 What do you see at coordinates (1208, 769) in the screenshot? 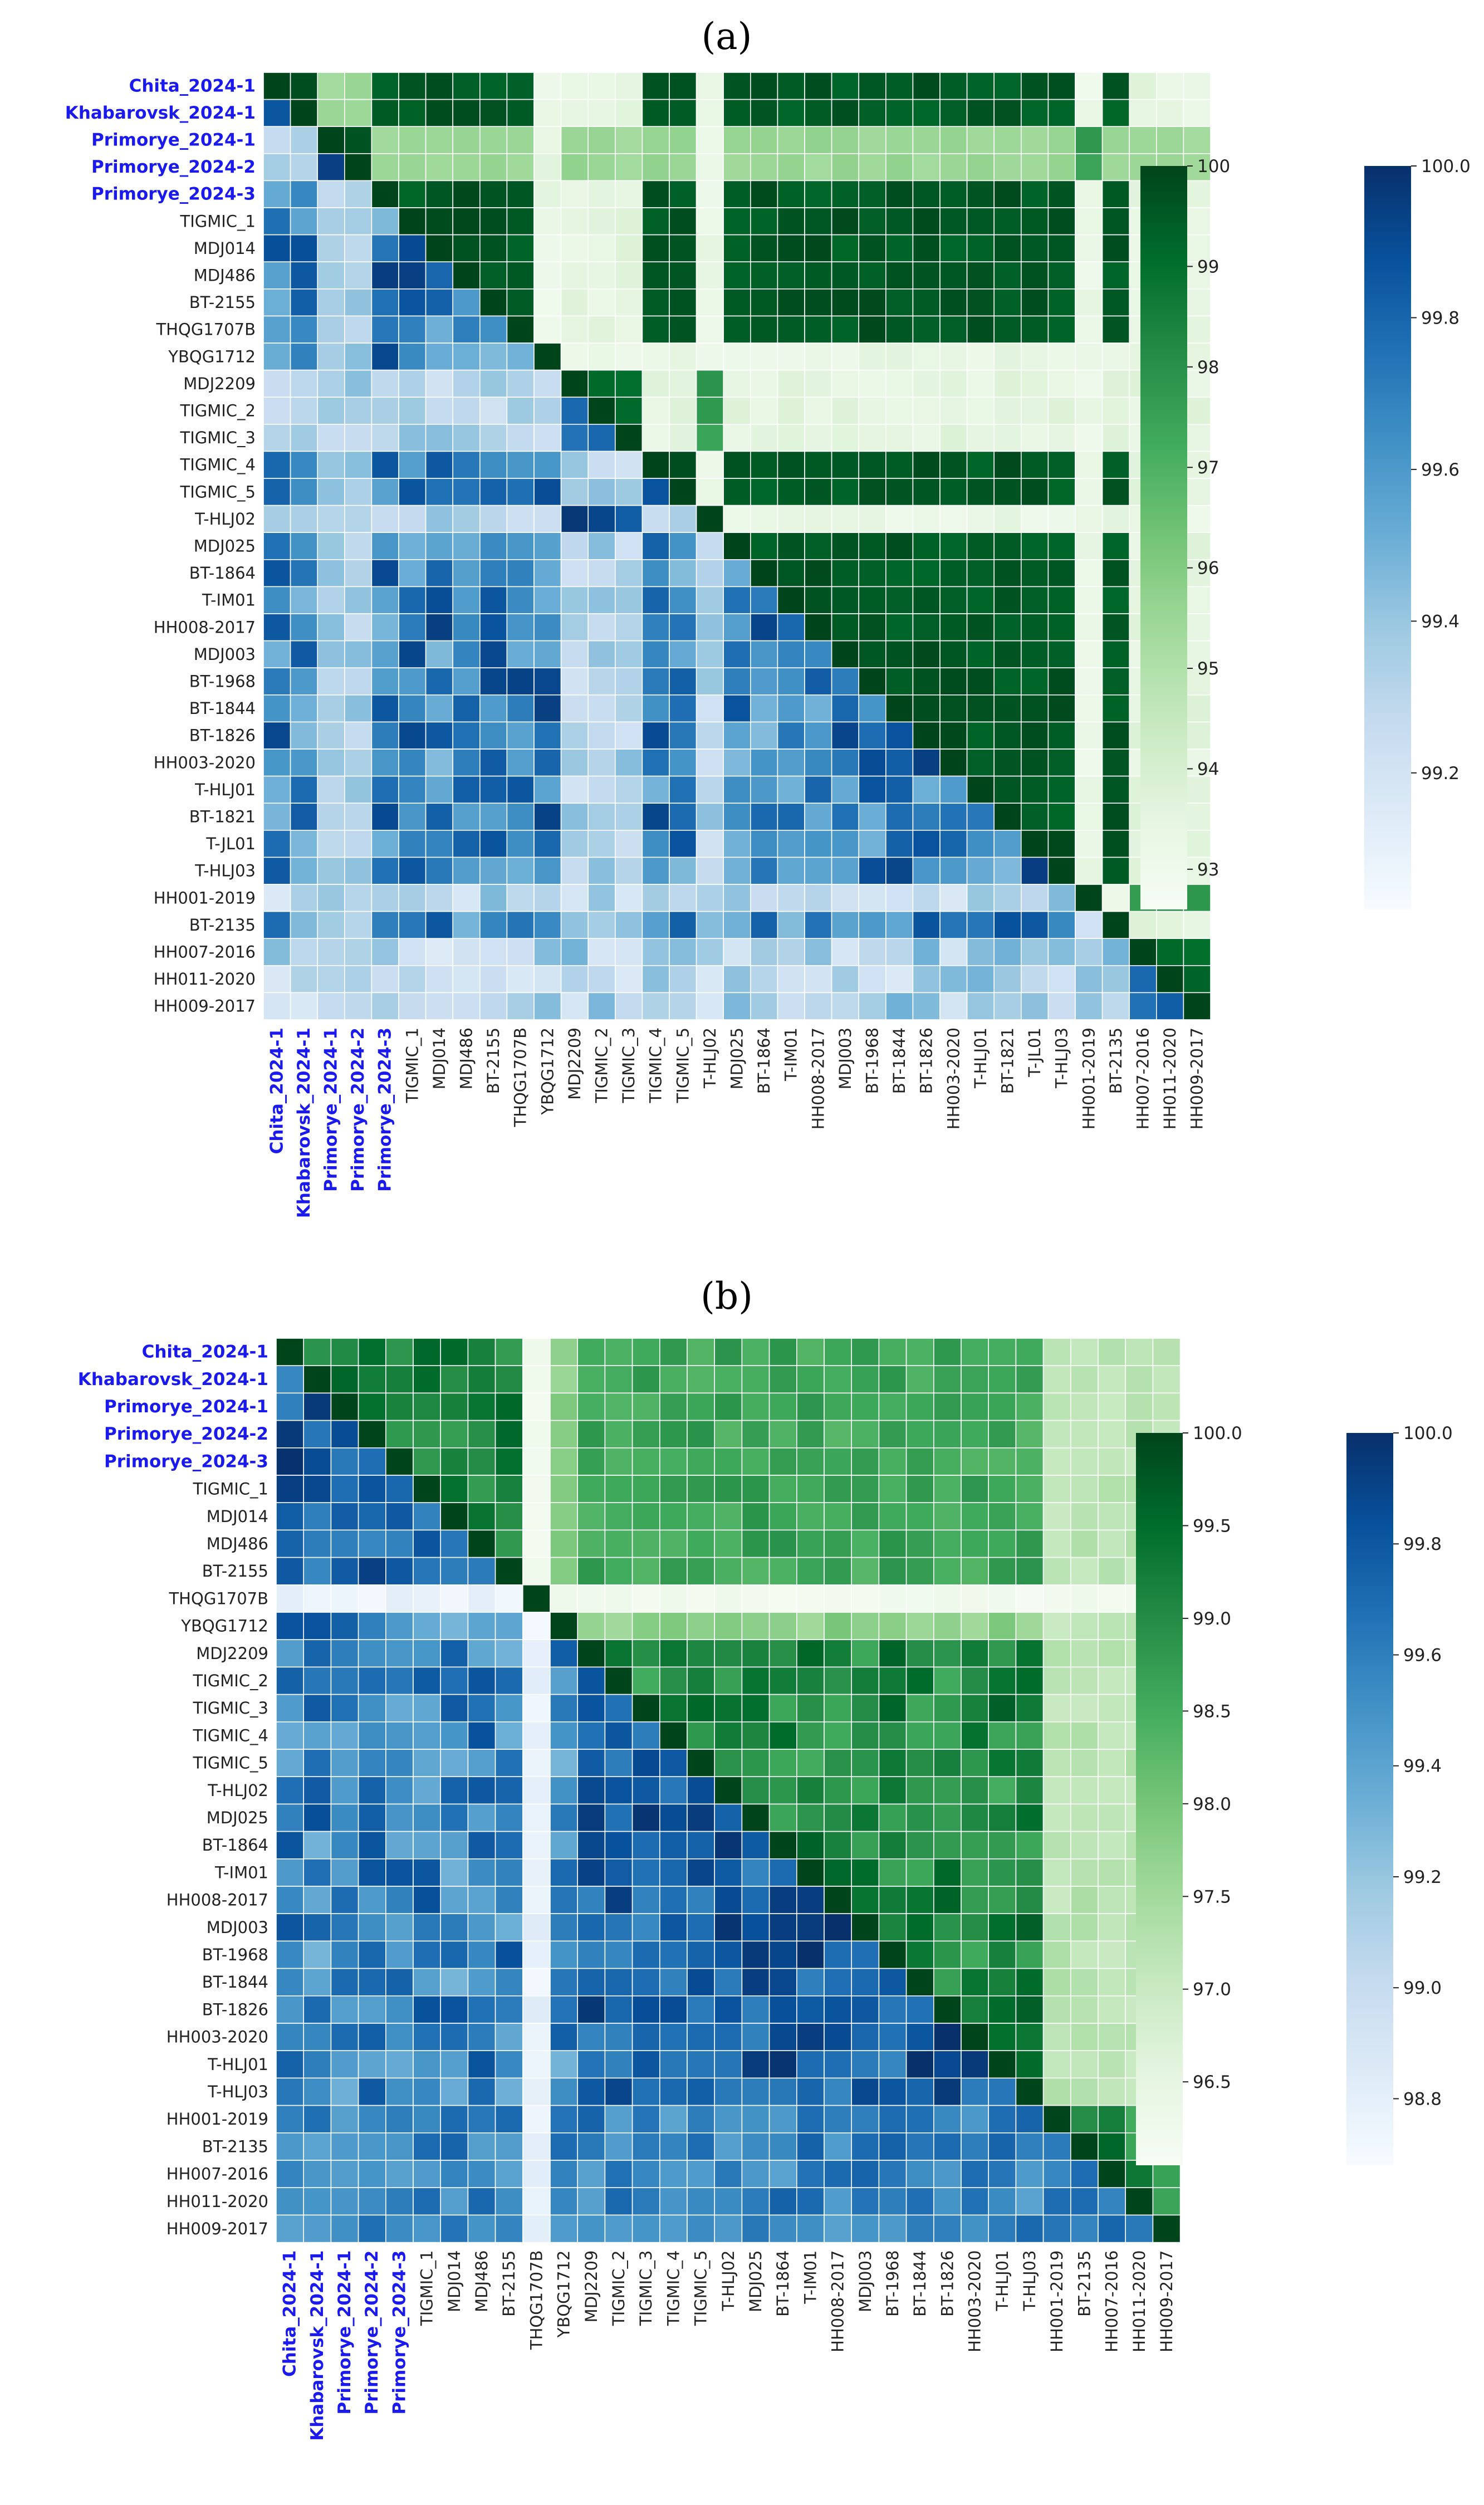
I see `colorbar-tick-label: 94` at bounding box center [1208, 769].